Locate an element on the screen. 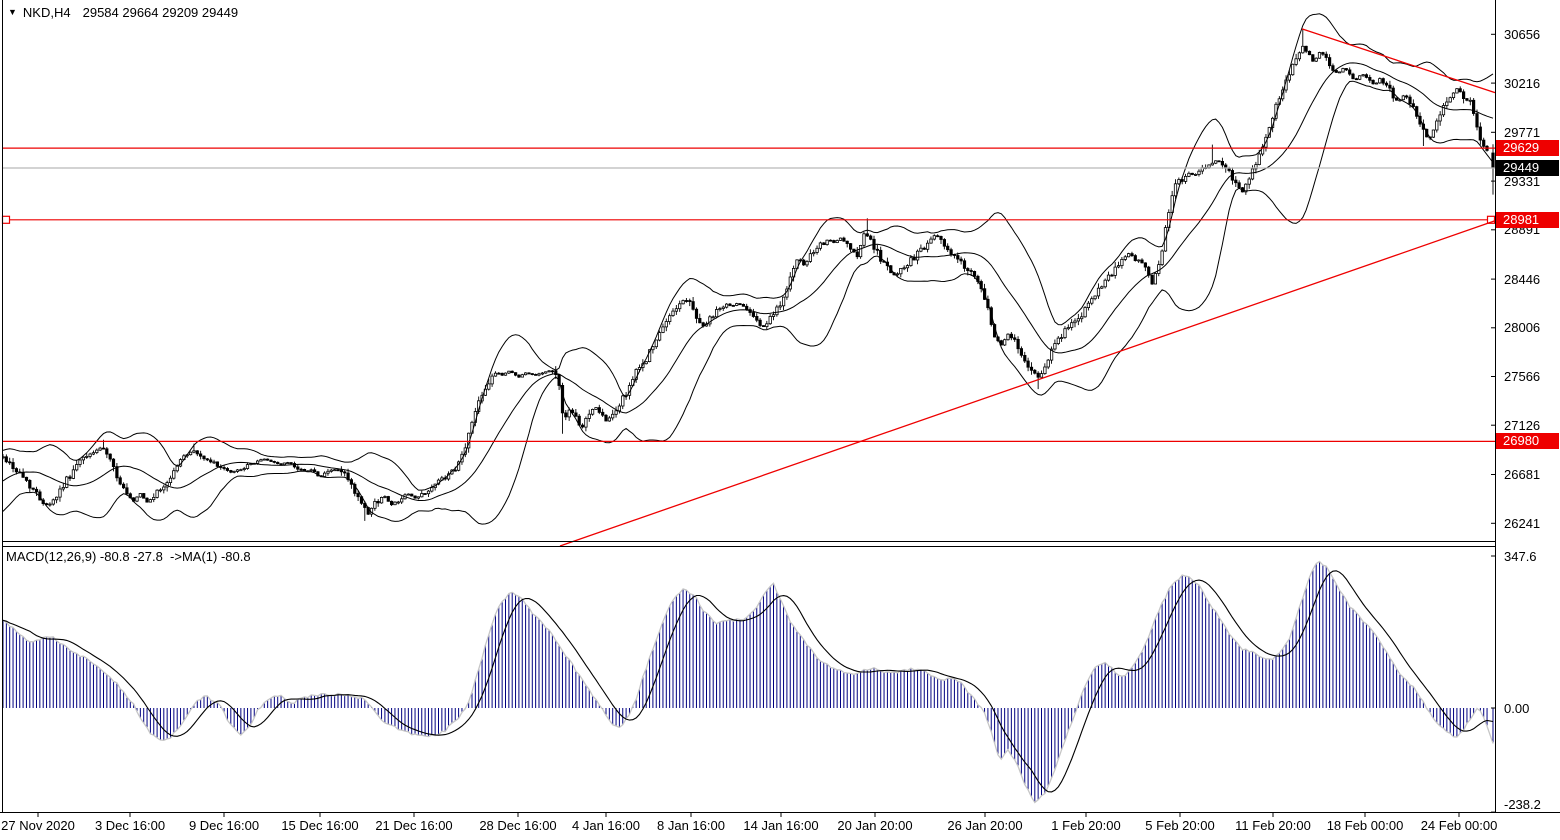  price-tick-label: 26241 is located at coordinates (1522, 523).